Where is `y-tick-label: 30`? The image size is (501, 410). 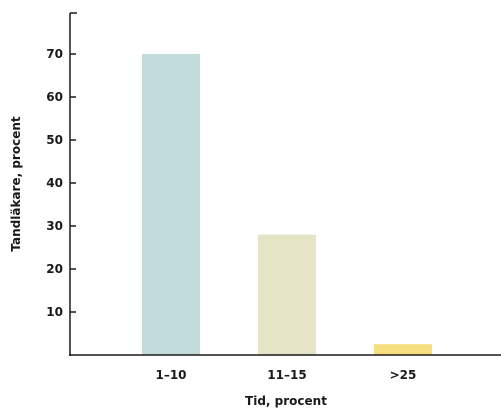
y-tick-label: 30 is located at coordinates (54, 226).